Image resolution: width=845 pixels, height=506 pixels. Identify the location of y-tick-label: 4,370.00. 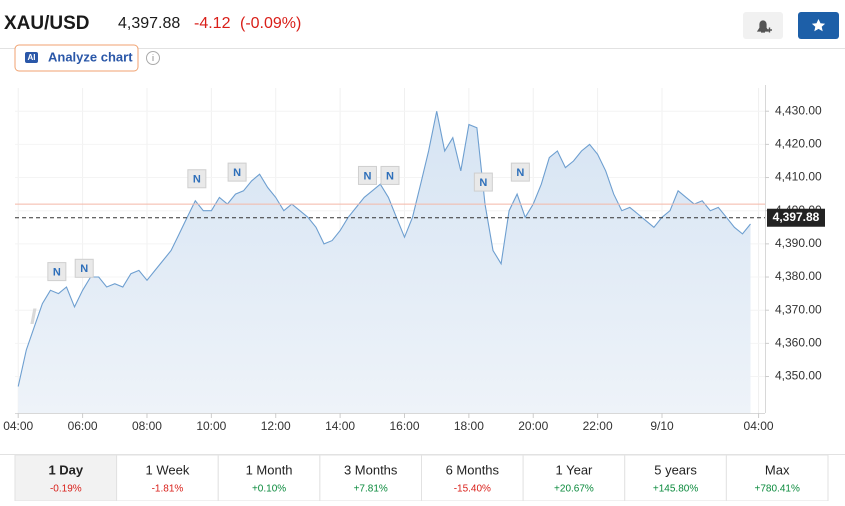
(798, 309).